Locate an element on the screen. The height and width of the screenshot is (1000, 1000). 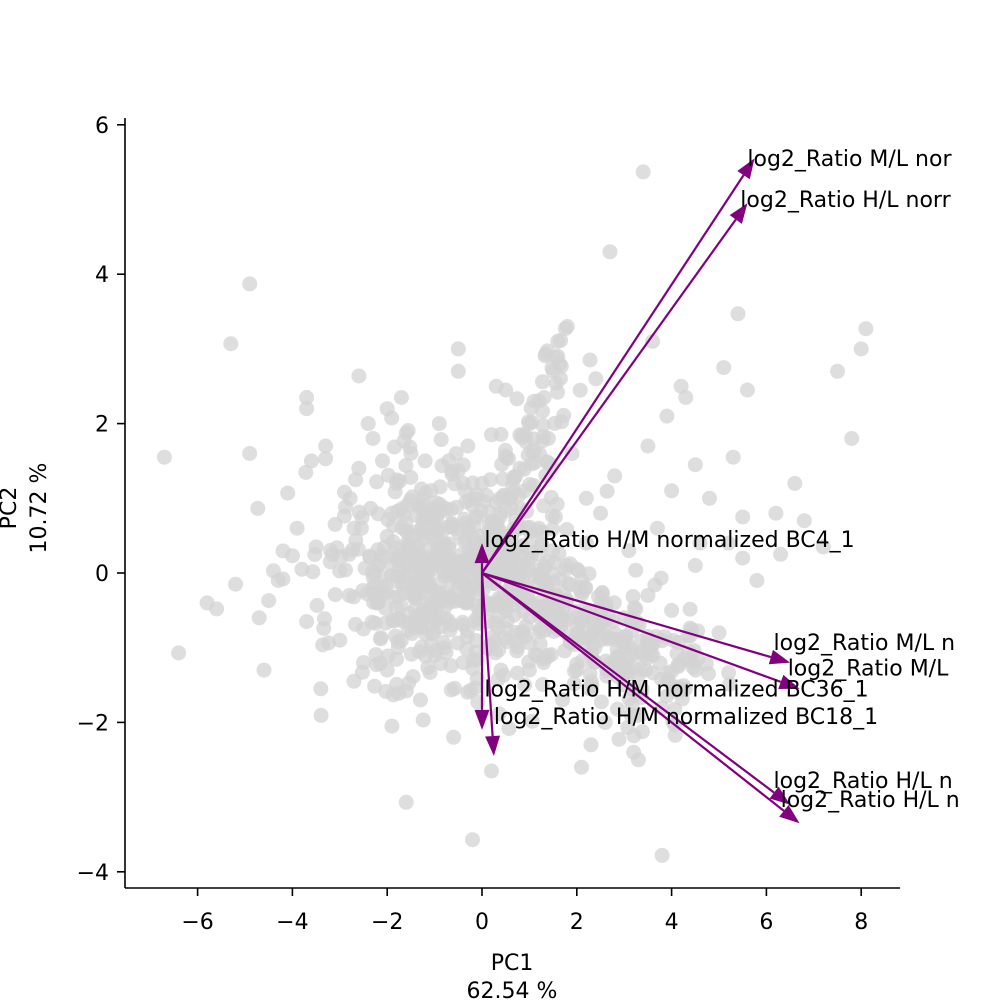
loading-label: log2_Ratio M/L n is located at coordinates (865, 643).